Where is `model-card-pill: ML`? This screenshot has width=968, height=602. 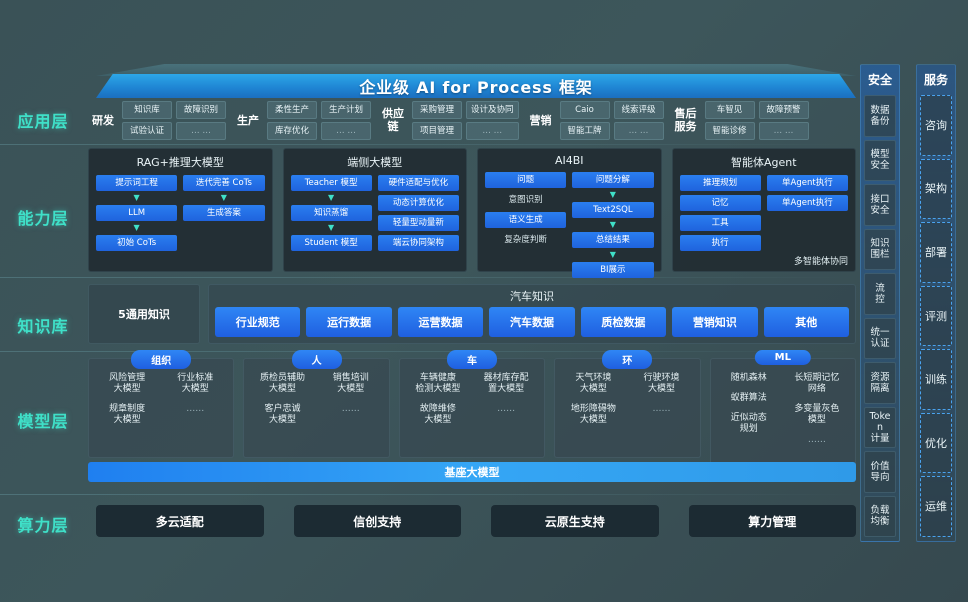
model-card-pill: ML is located at coordinates (782, 357).